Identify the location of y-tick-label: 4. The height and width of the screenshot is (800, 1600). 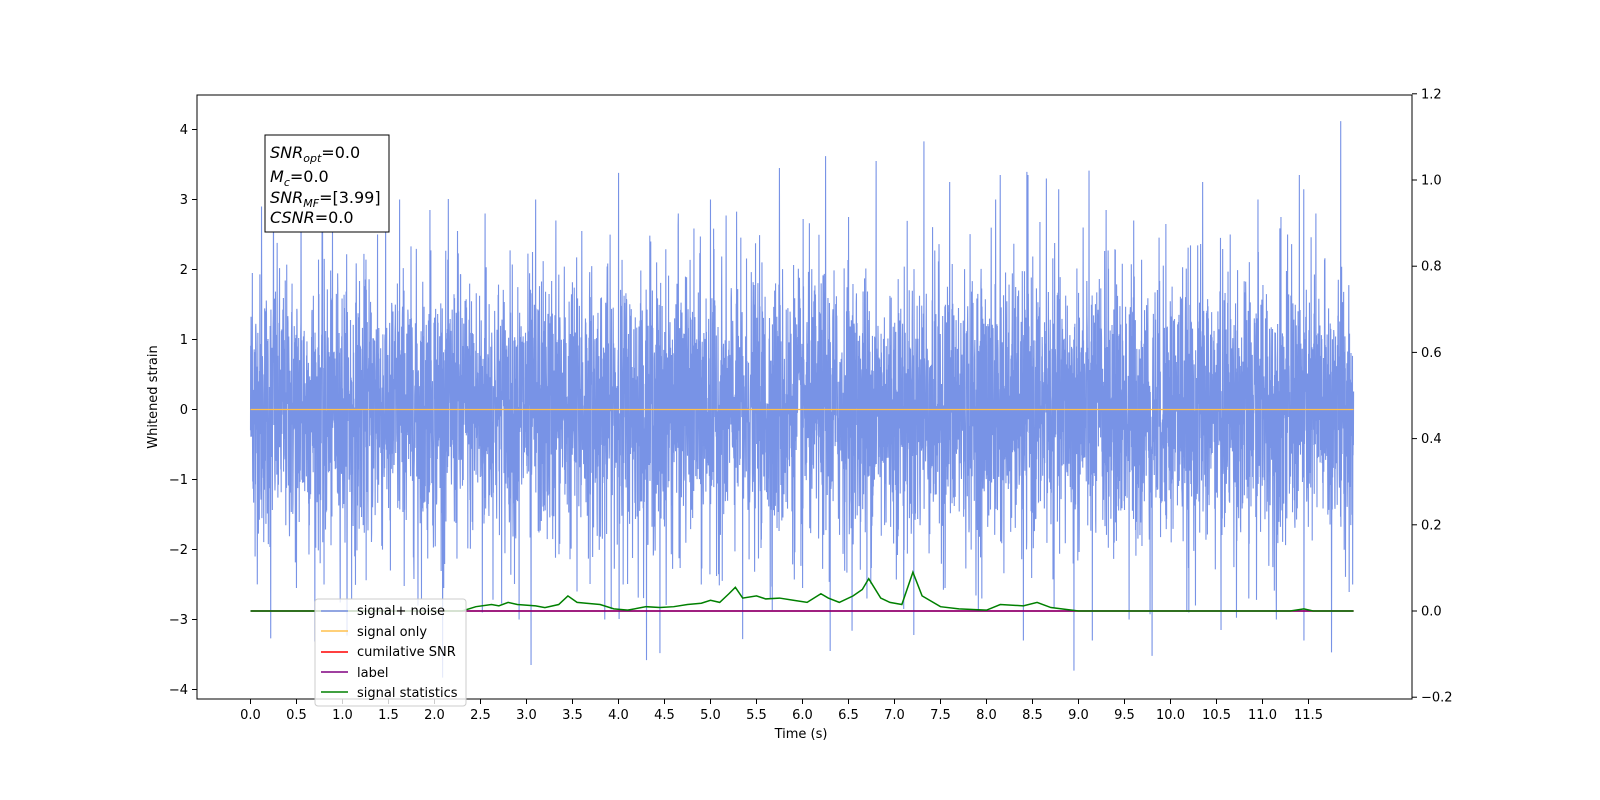
(184, 130).